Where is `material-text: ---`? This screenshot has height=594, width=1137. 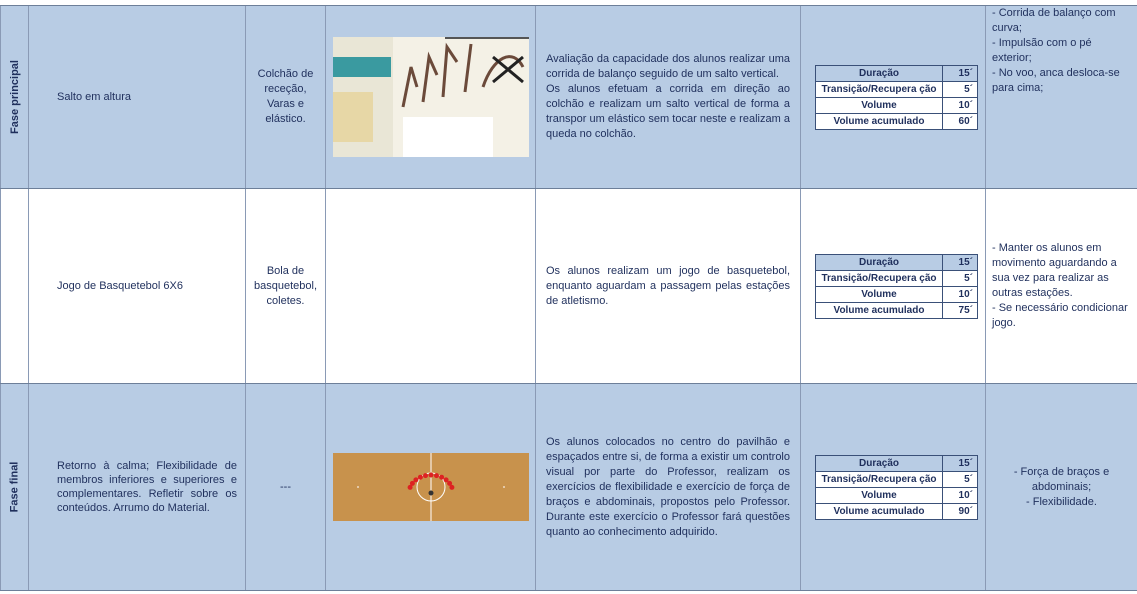
material-text: --- is located at coordinates (285, 486).